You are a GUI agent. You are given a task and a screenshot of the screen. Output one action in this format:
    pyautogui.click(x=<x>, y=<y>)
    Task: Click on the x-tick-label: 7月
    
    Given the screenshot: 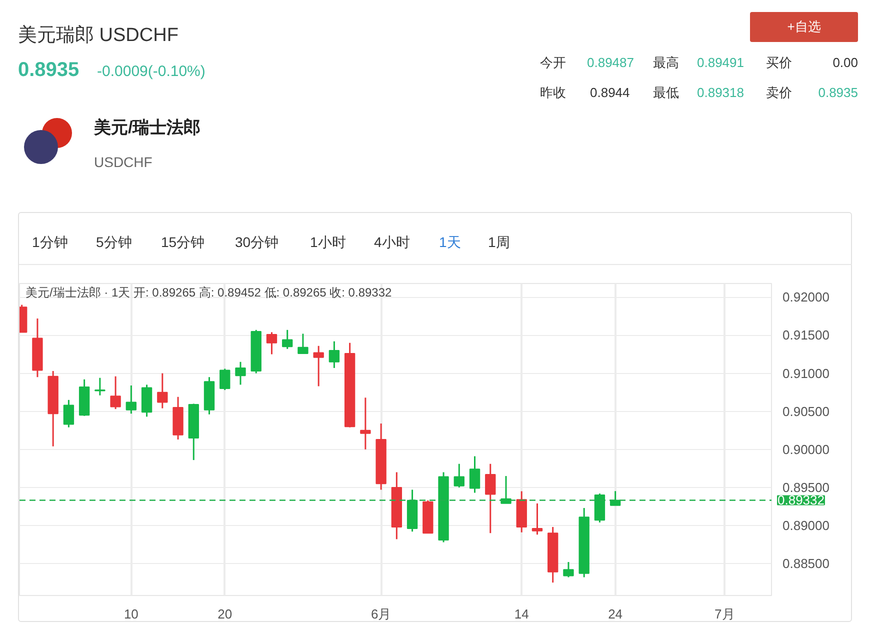 What is the action you would take?
    pyautogui.click(x=724, y=614)
    